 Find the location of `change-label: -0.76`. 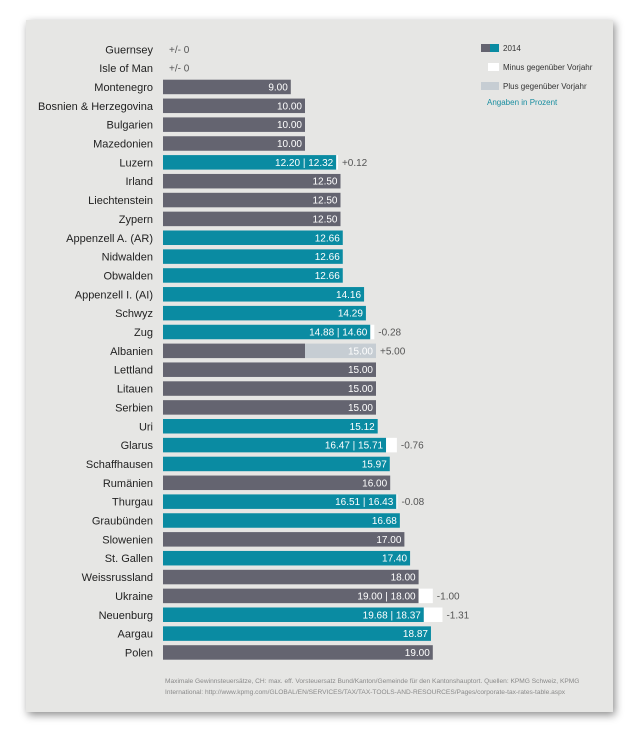

change-label: -0.76 is located at coordinates (412, 446).